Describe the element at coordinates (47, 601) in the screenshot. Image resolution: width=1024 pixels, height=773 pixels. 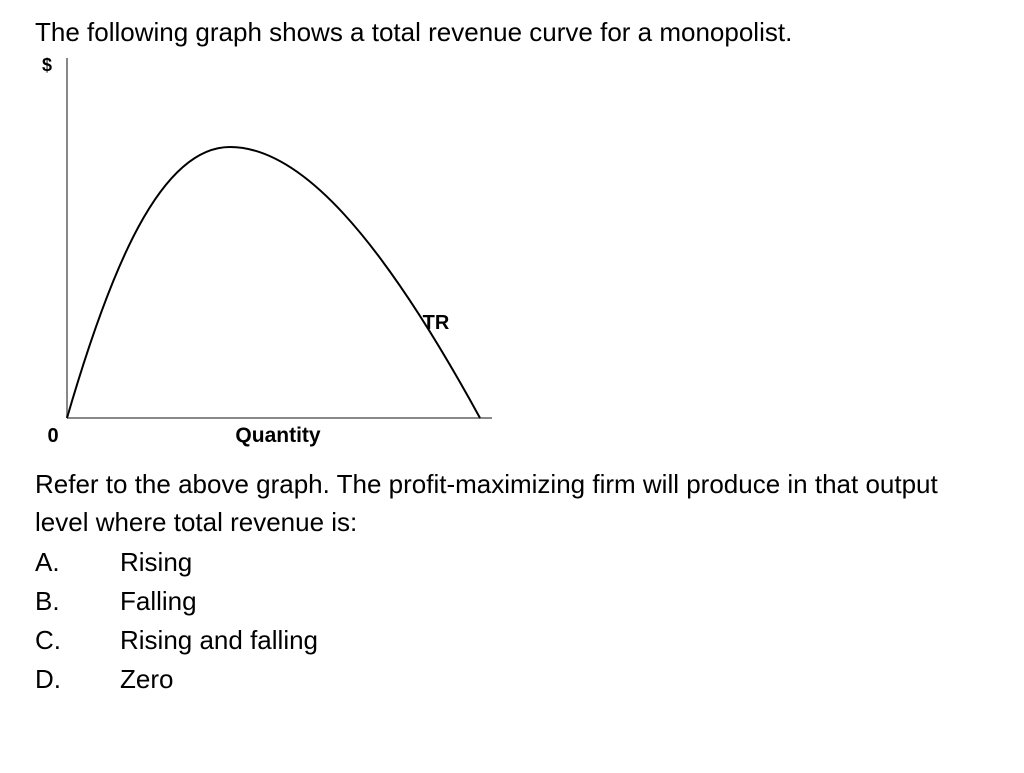
I see `option-letter: B.` at that location.